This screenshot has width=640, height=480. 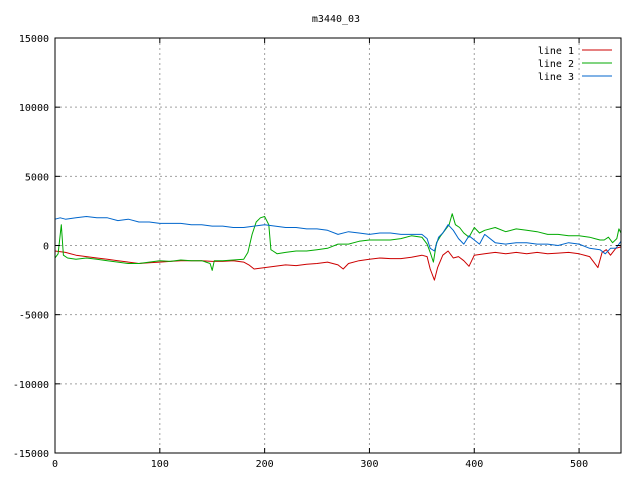 What do you see at coordinates (34, 108) in the screenshot?
I see `y-tick-label: 10000` at bounding box center [34, 108].